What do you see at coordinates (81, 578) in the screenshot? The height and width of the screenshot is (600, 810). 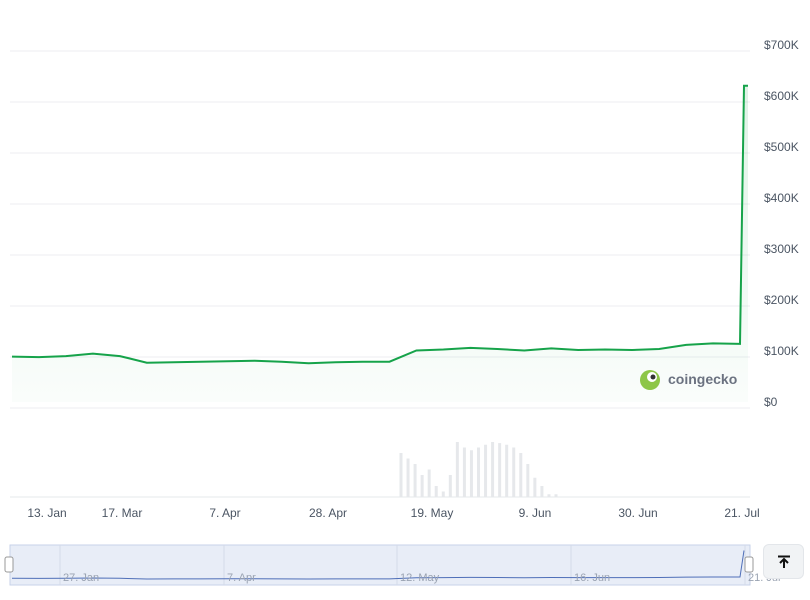 I see `navigator-tick-label: 27. Jan` at bounding box center [81, 578].